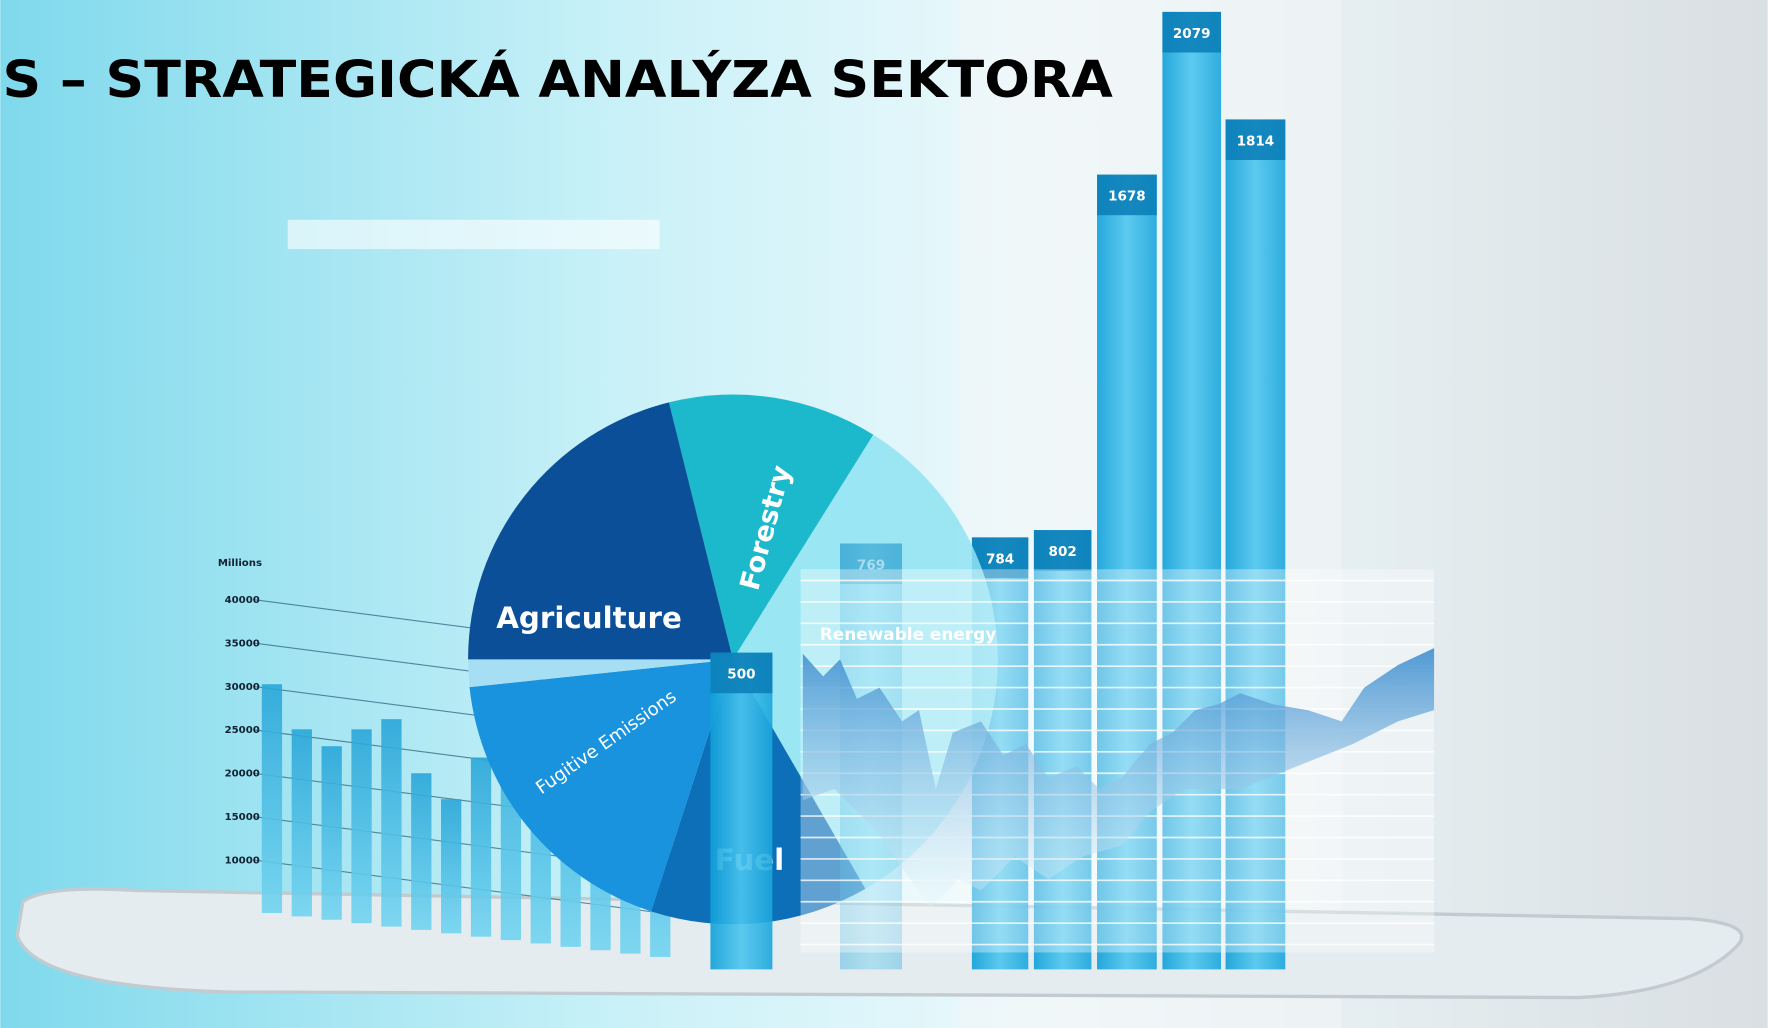 The width and height of the screenshot is (1768, 1028). What do you see at coordinates (1118, 778) in the screenshot?
I see `area-series` at bounding box center [1118, 778].